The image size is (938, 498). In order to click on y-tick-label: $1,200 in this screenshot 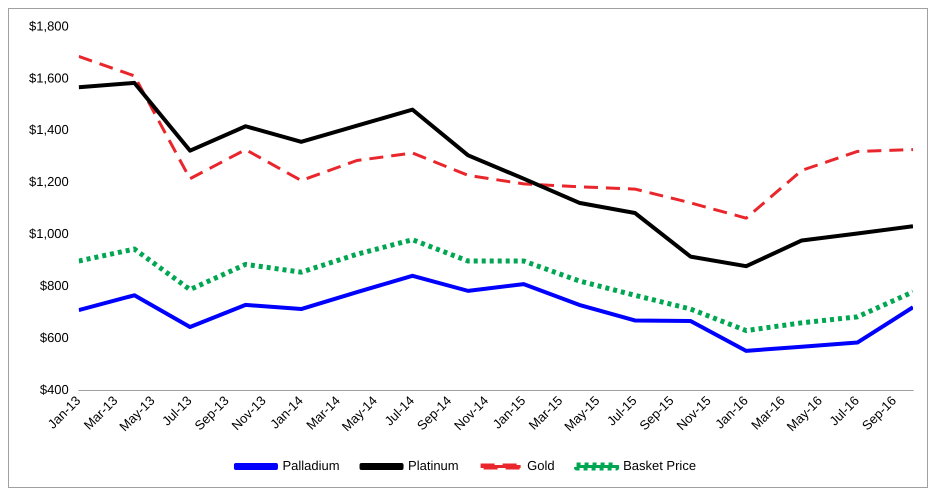, I will do `click(48, 182)`.